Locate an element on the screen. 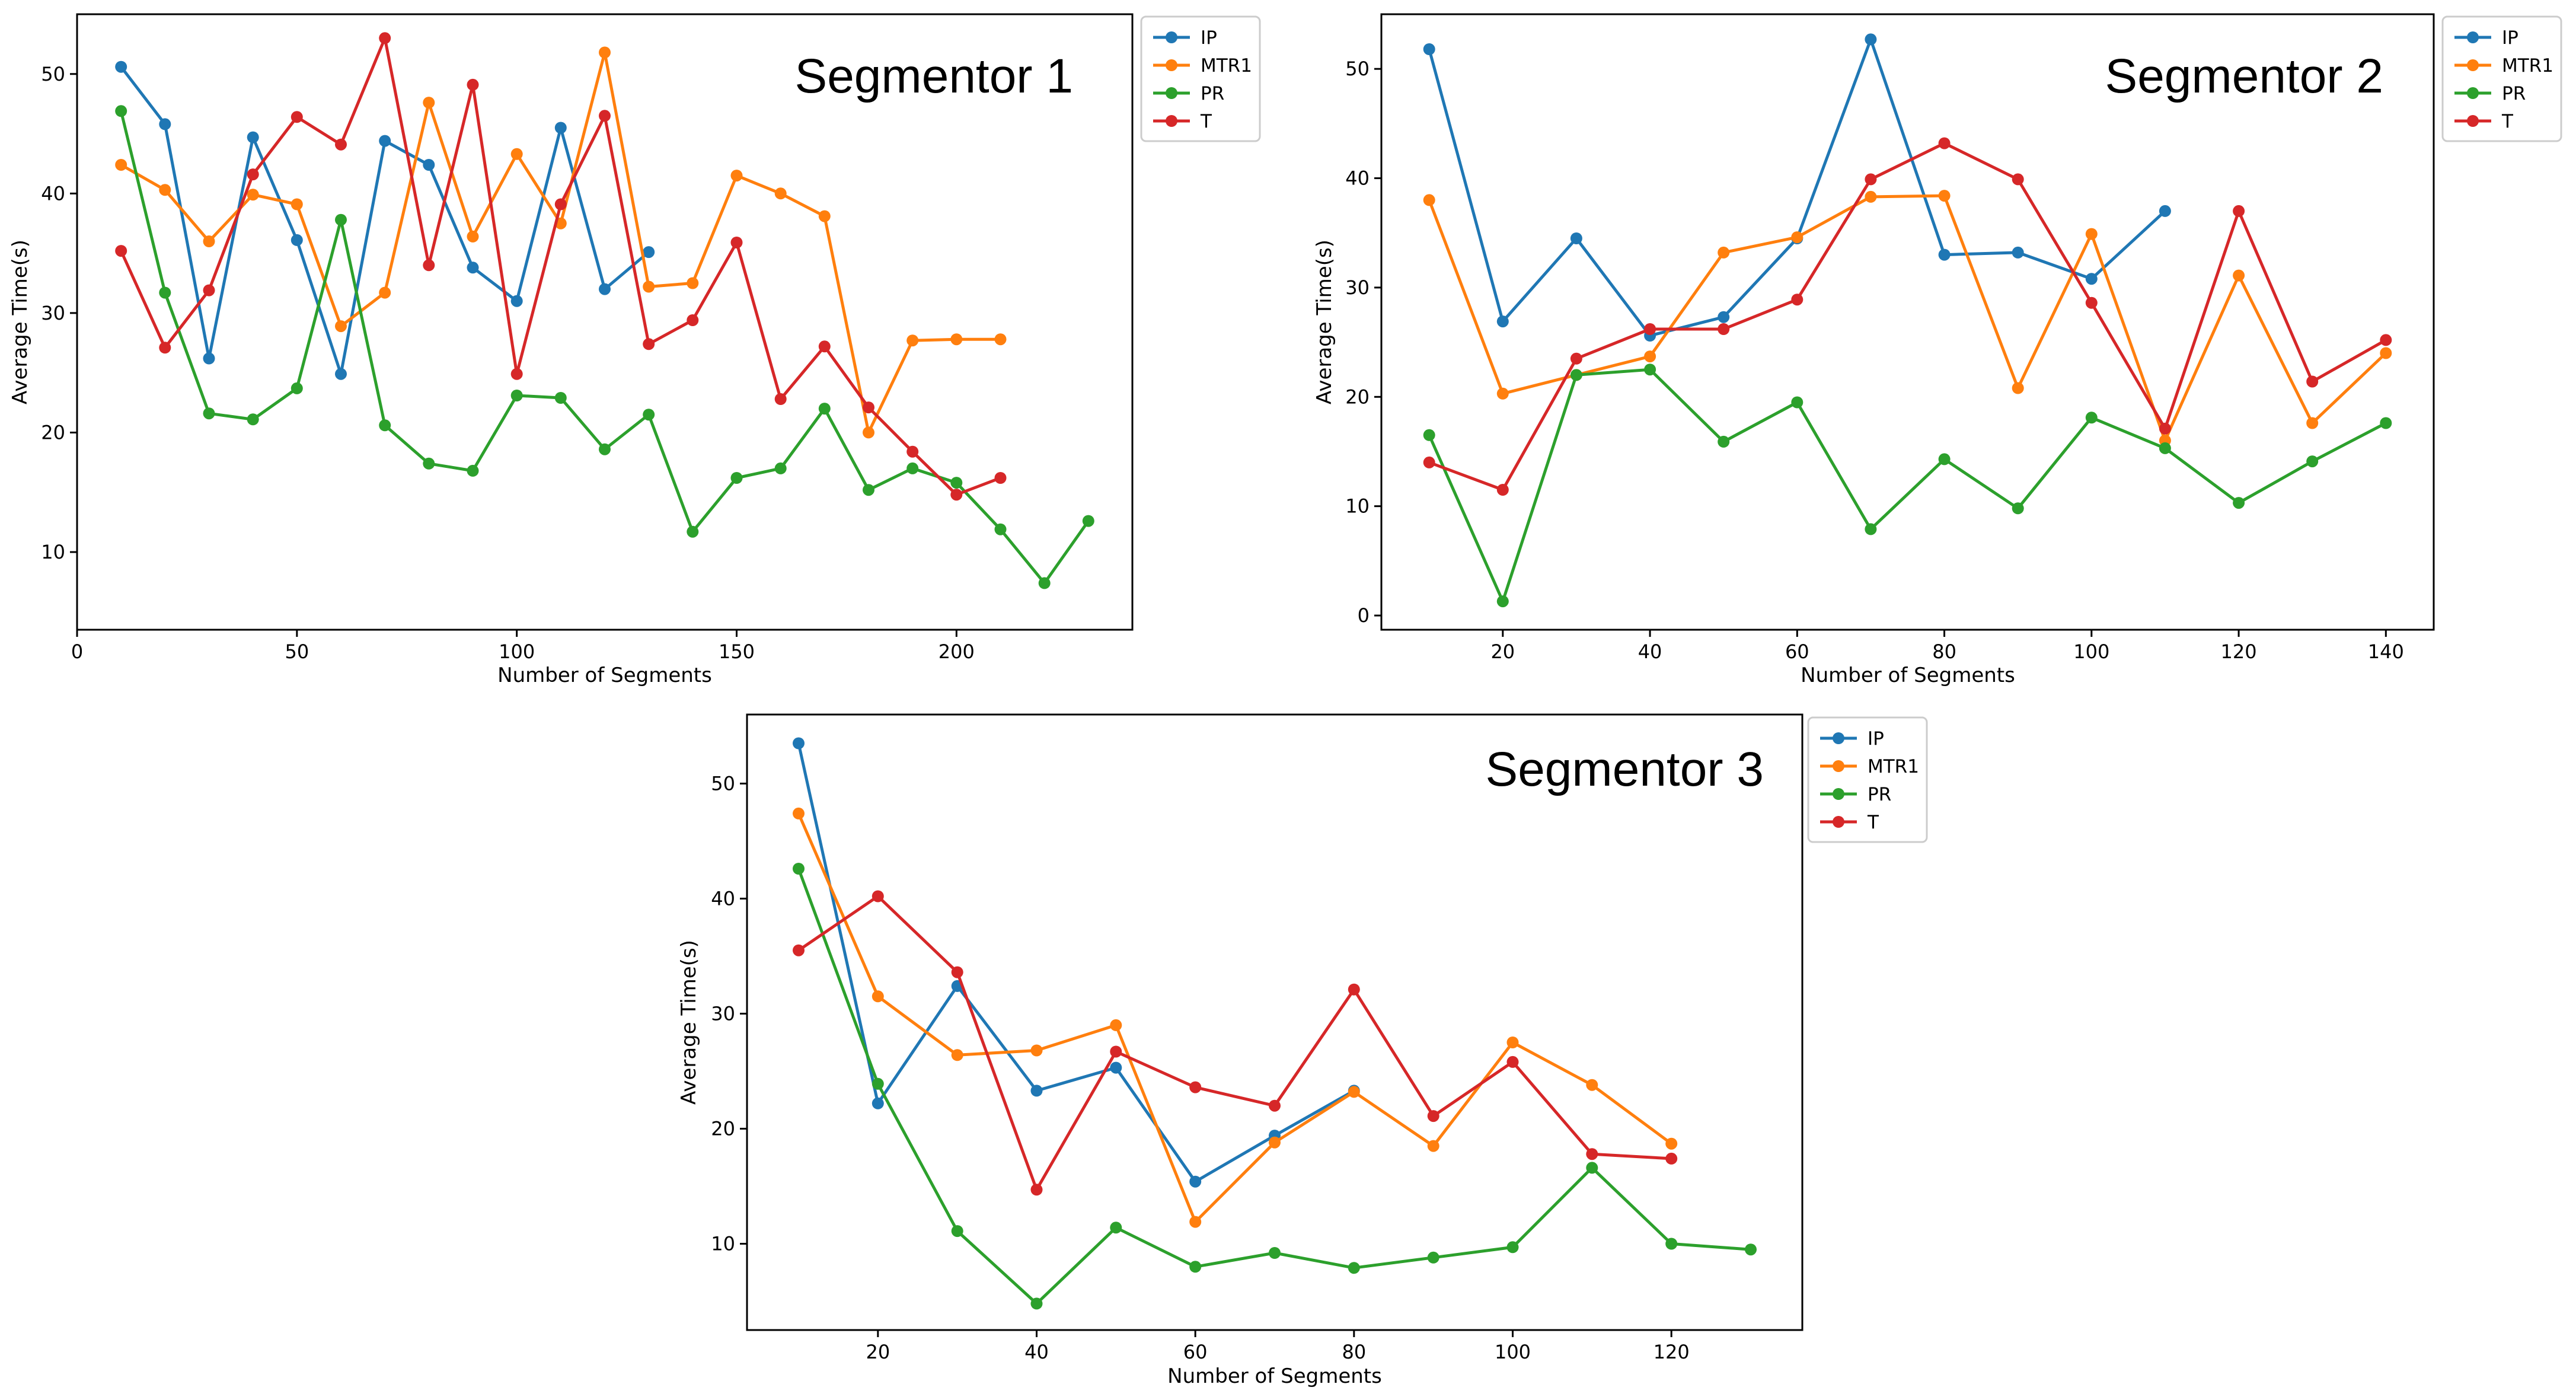  x-tick-label: 60 is located at coordinates (1797, 652).